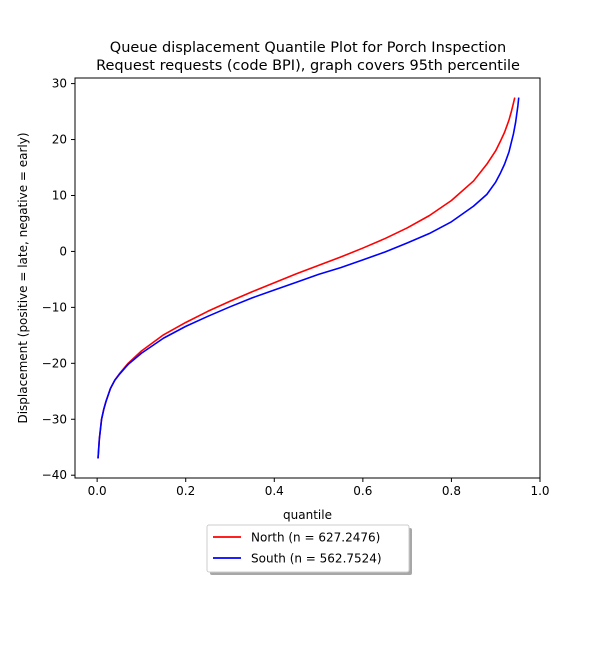  Describe the element at coordinates (185, 491) in the screenshot. I see `x-tick-label: 0.2` at that location.